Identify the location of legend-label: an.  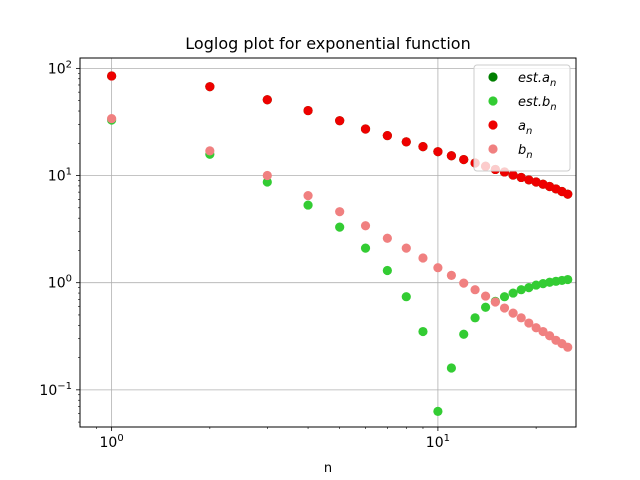
(525, 128).